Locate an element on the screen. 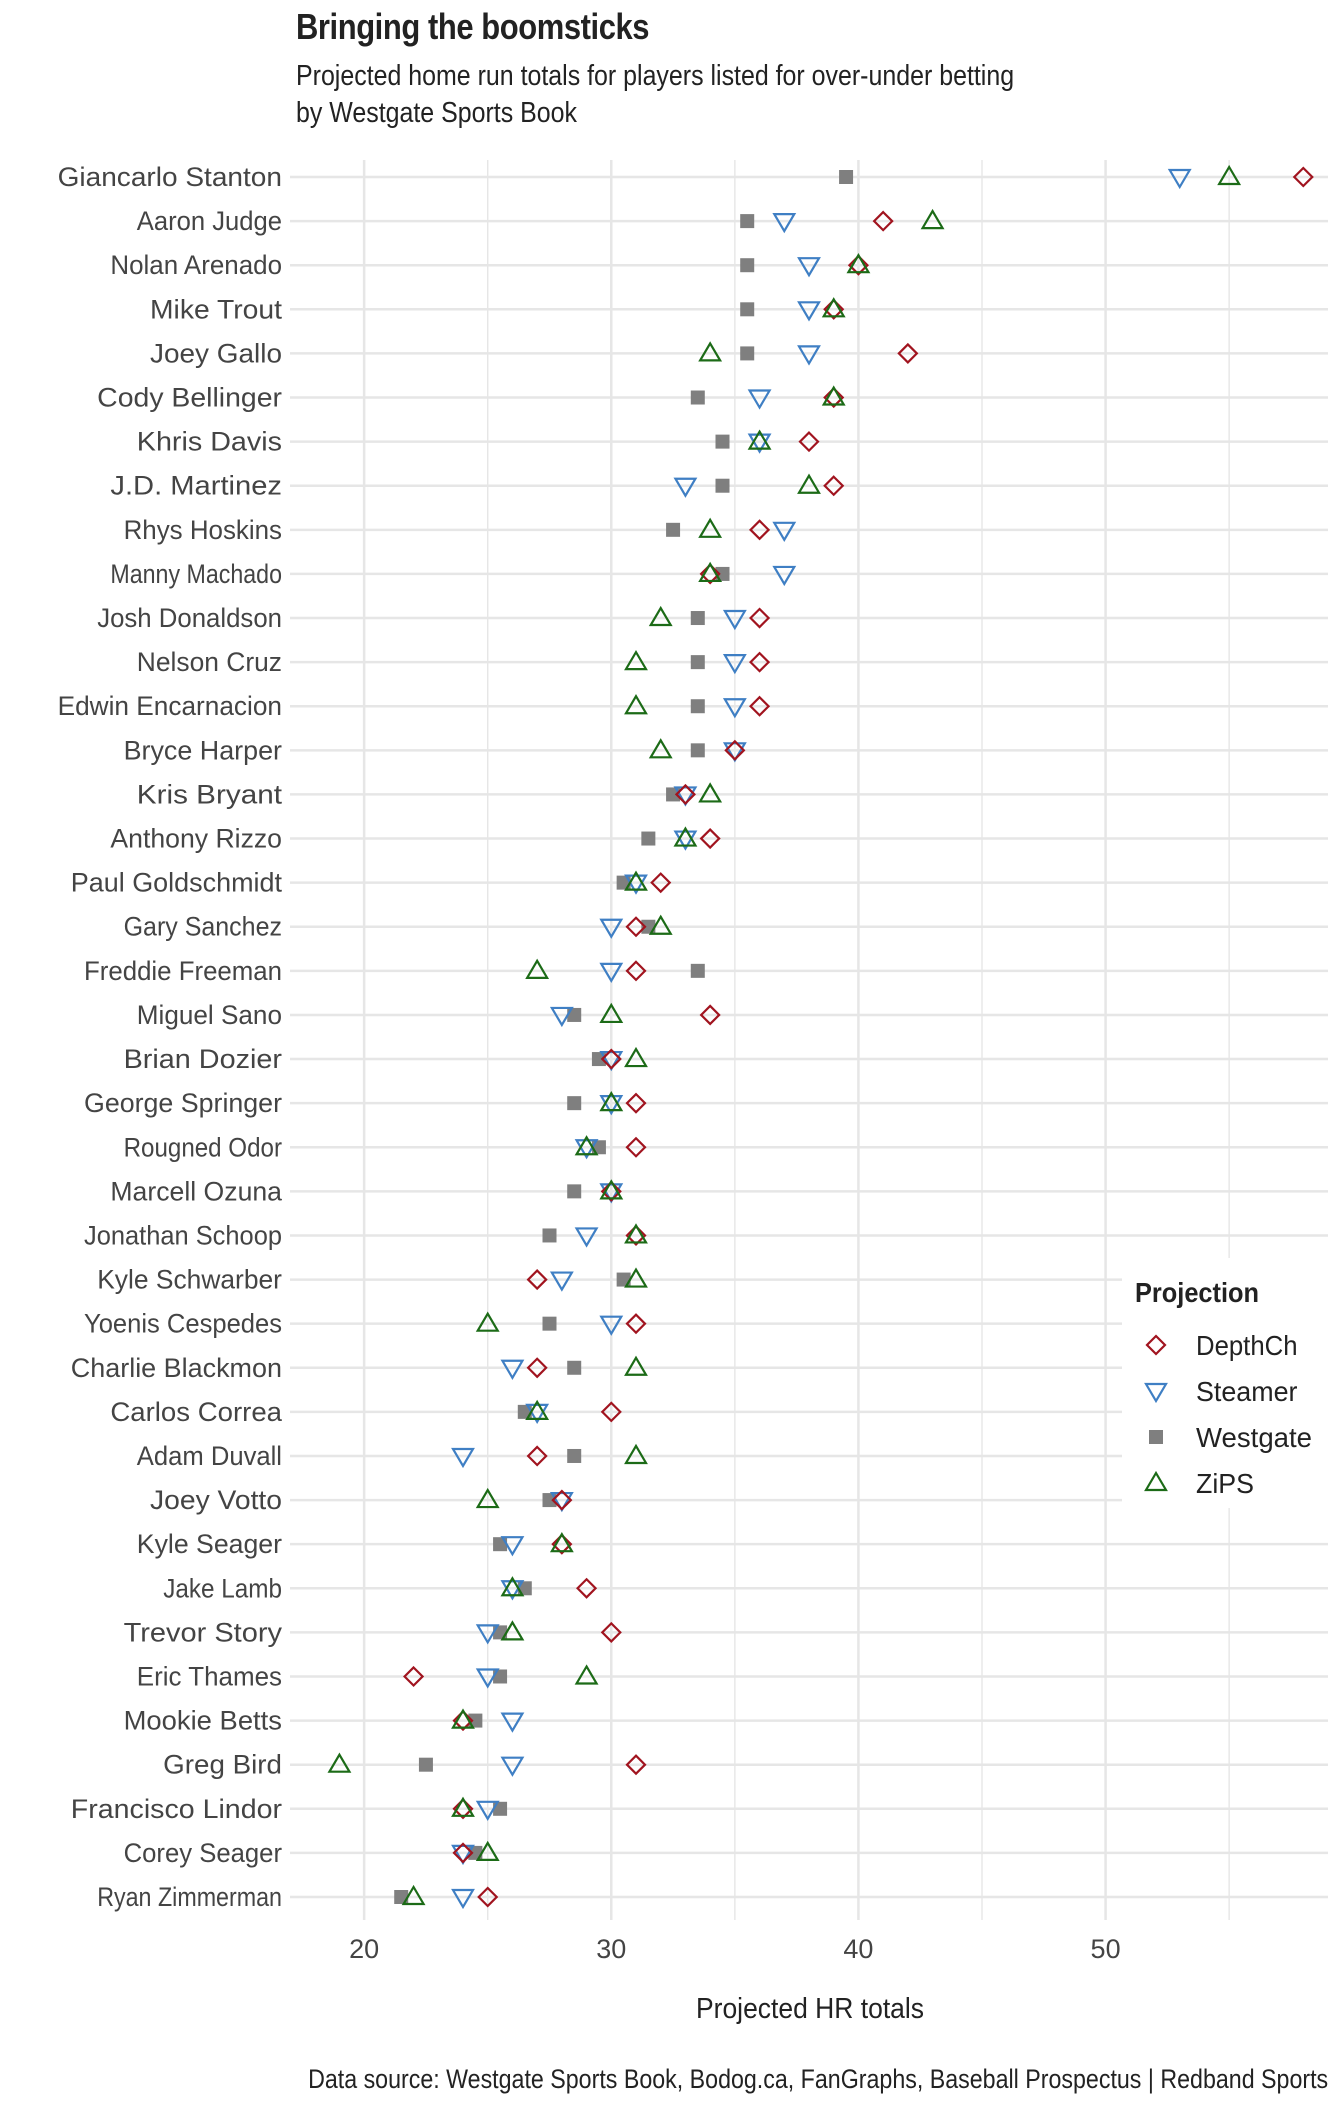  x-tick-label: 50 is located at coordinates (1106, 1949).